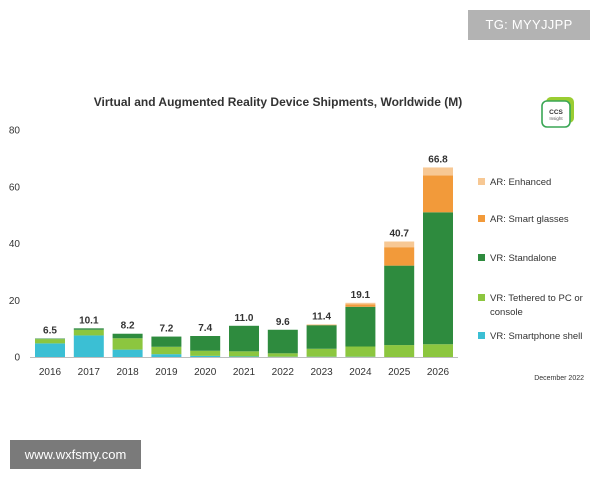 This screenshot has width=600, height=480. What do you see at coordinates (88, 332) in the screenshot?
I see `bar-segment-2017-s1` at bounding box center [88, 332].